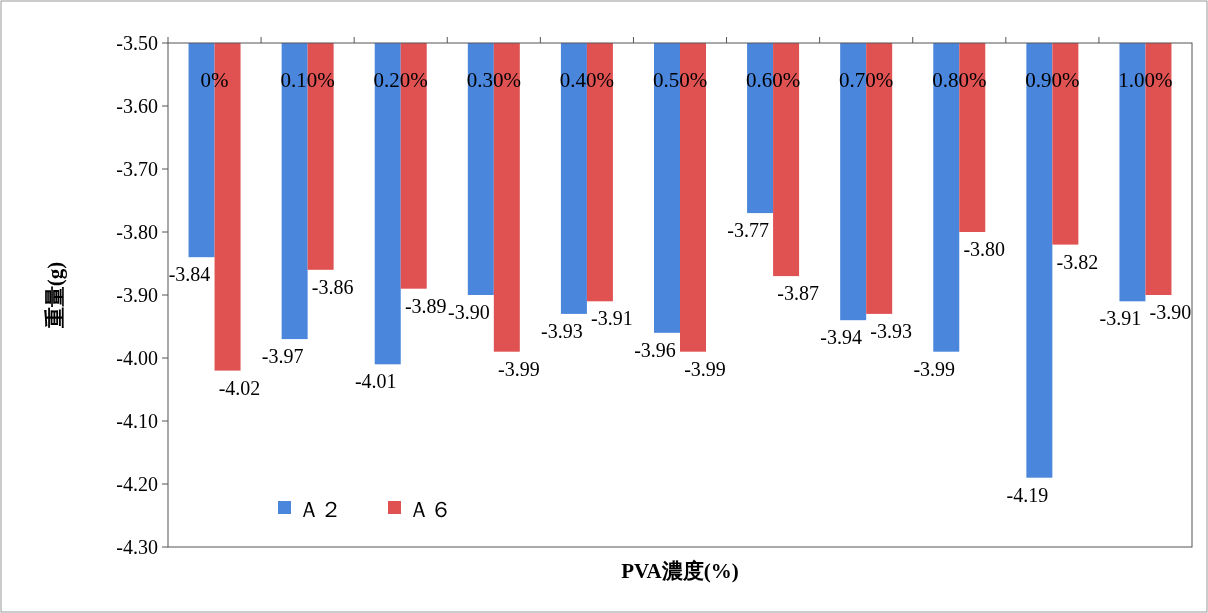 The width and height of the screenshot is (1208, 613). Describe the element at coordinates (430, 509) in the screenshot. I see `legend-label: Ａ６` at that location.